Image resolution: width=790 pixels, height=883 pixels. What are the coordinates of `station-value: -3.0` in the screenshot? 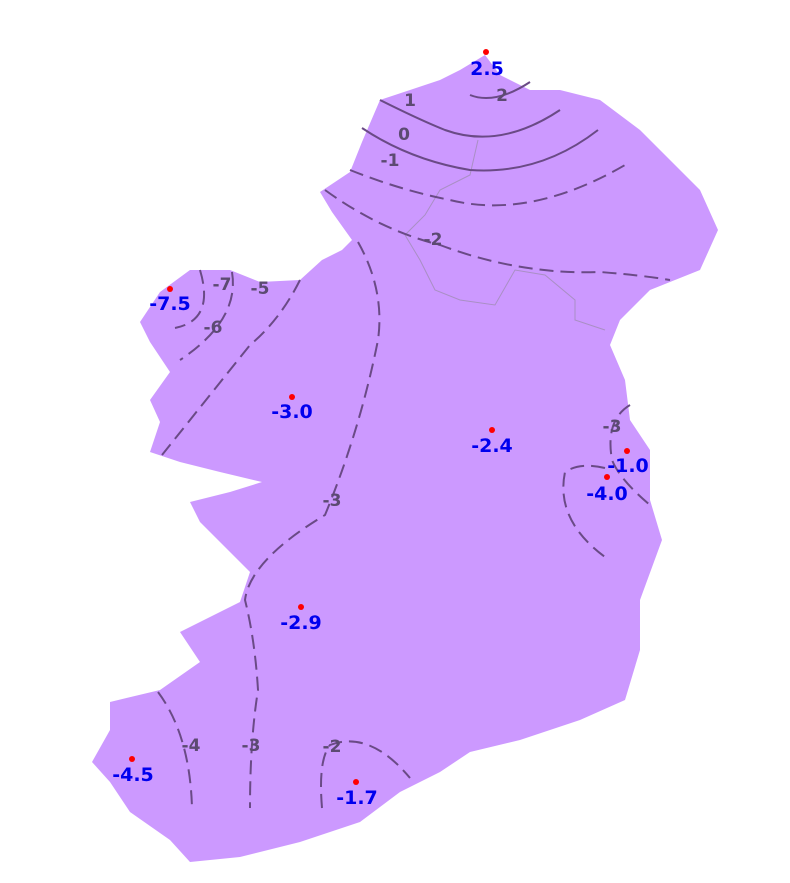 It's located at (292, 412).